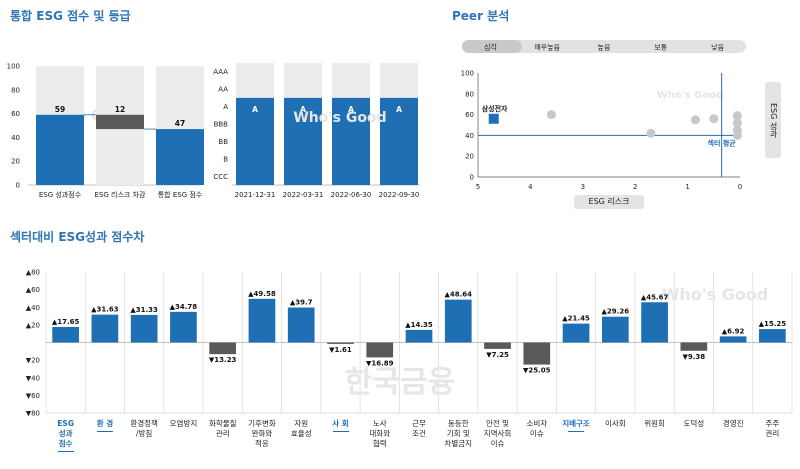 This screenshot has height=469, width=800. What do you see at coordinates (223, 142) in the screenshot?
I see `y-tick-label: BB` at bounding box center [223, 142].